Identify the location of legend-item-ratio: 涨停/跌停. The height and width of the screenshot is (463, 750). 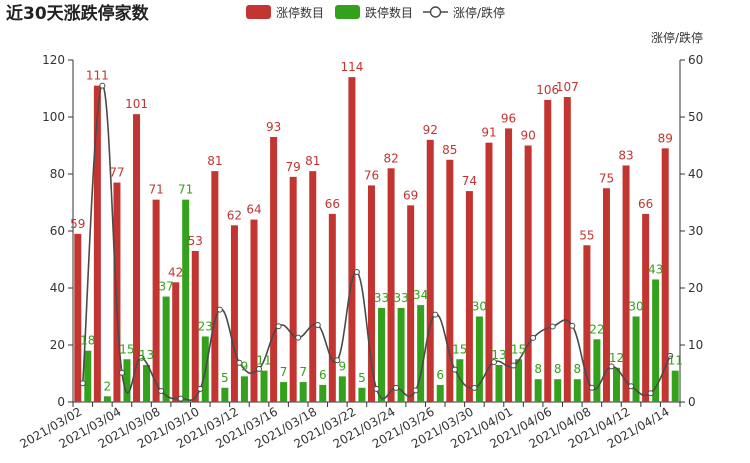
(464, 12).